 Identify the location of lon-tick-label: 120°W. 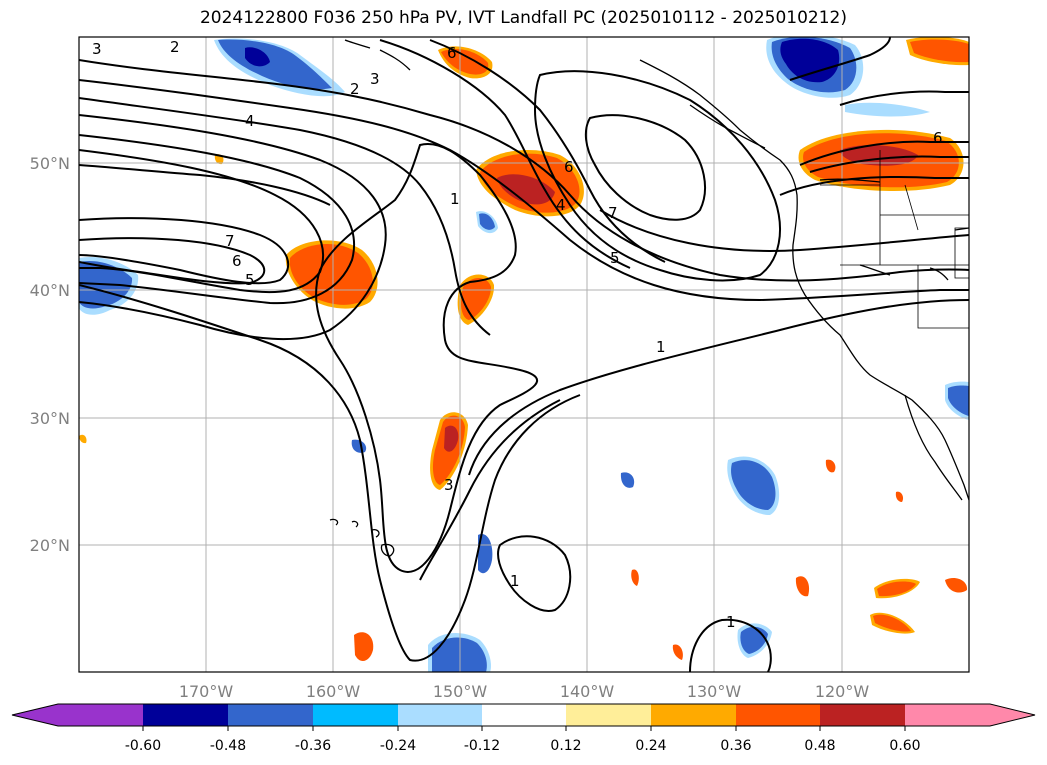
(842, 691).